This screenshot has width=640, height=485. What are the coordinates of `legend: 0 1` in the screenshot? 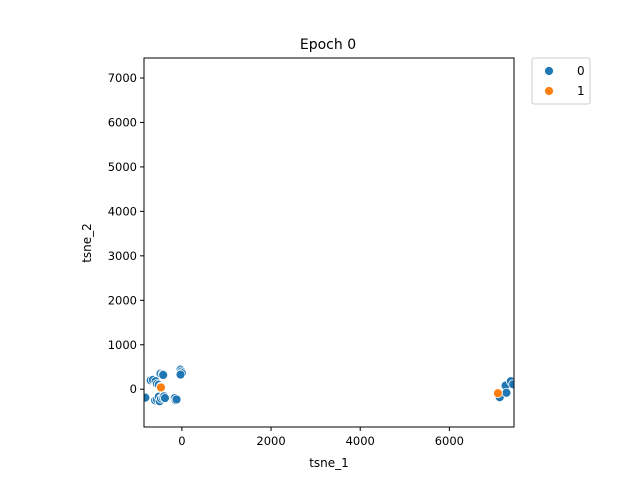 It's located at (561, 81).